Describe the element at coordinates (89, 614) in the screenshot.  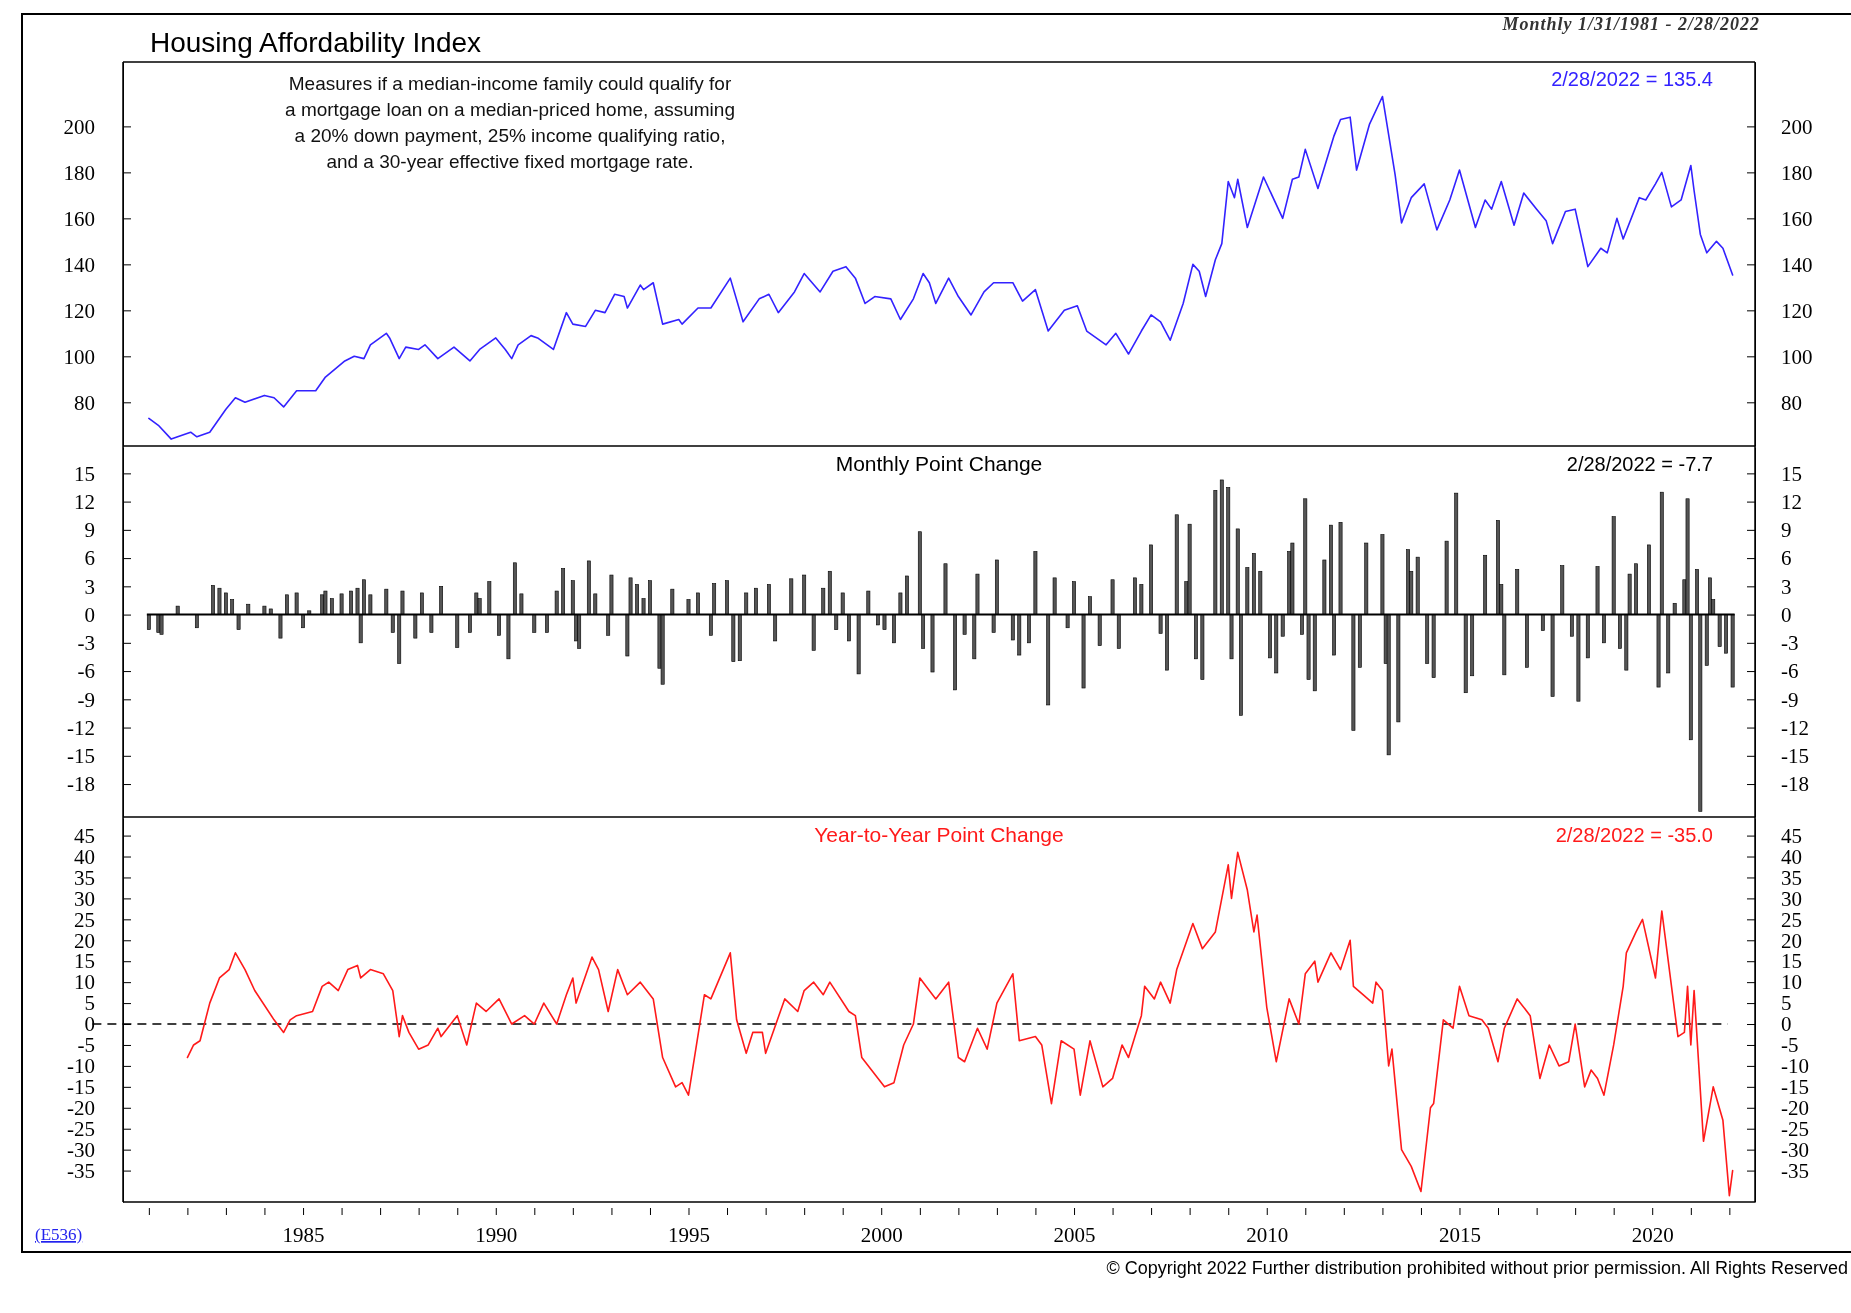
I see `y-tick-label: 0` at that location.